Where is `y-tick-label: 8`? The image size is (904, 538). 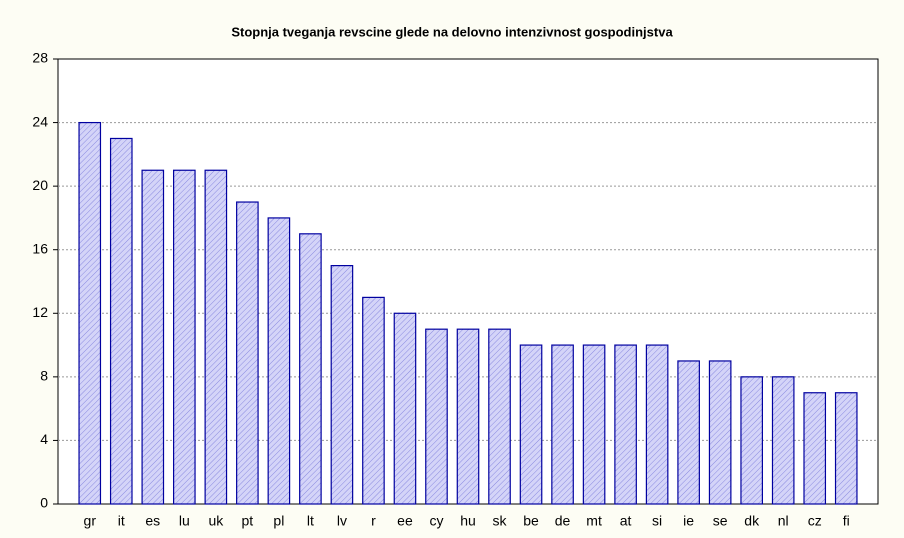
y-tick-label: 8 is located at coordinates (44, 376).